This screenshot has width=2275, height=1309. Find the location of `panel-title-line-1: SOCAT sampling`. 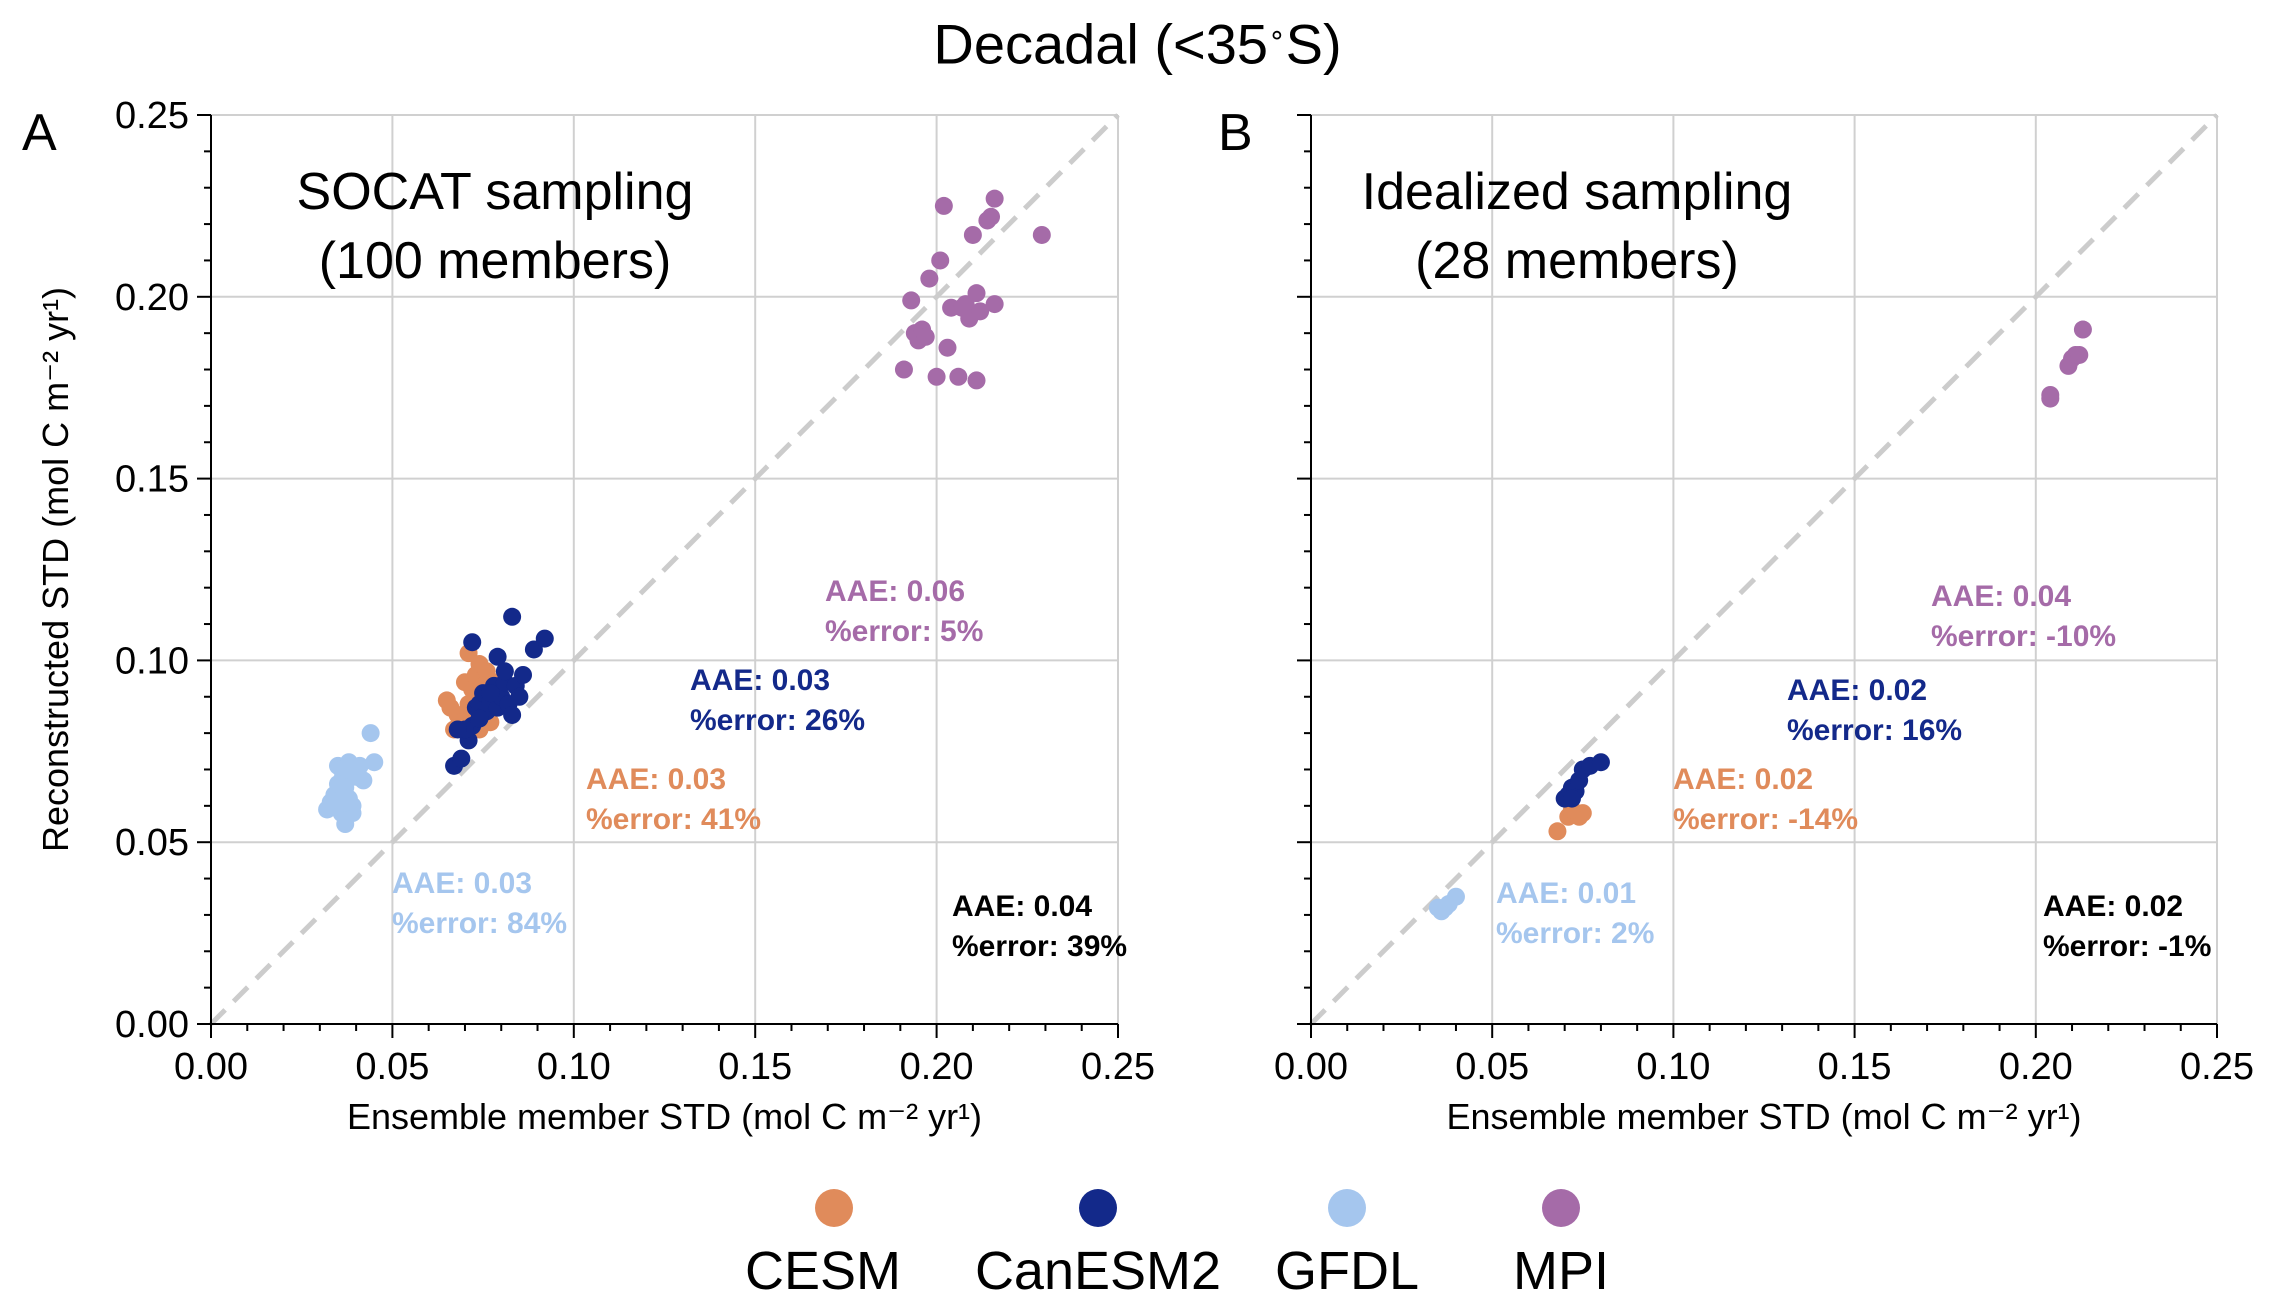

panel-title-line-1: SOCAT sampling is located at coordinates (495, 192).